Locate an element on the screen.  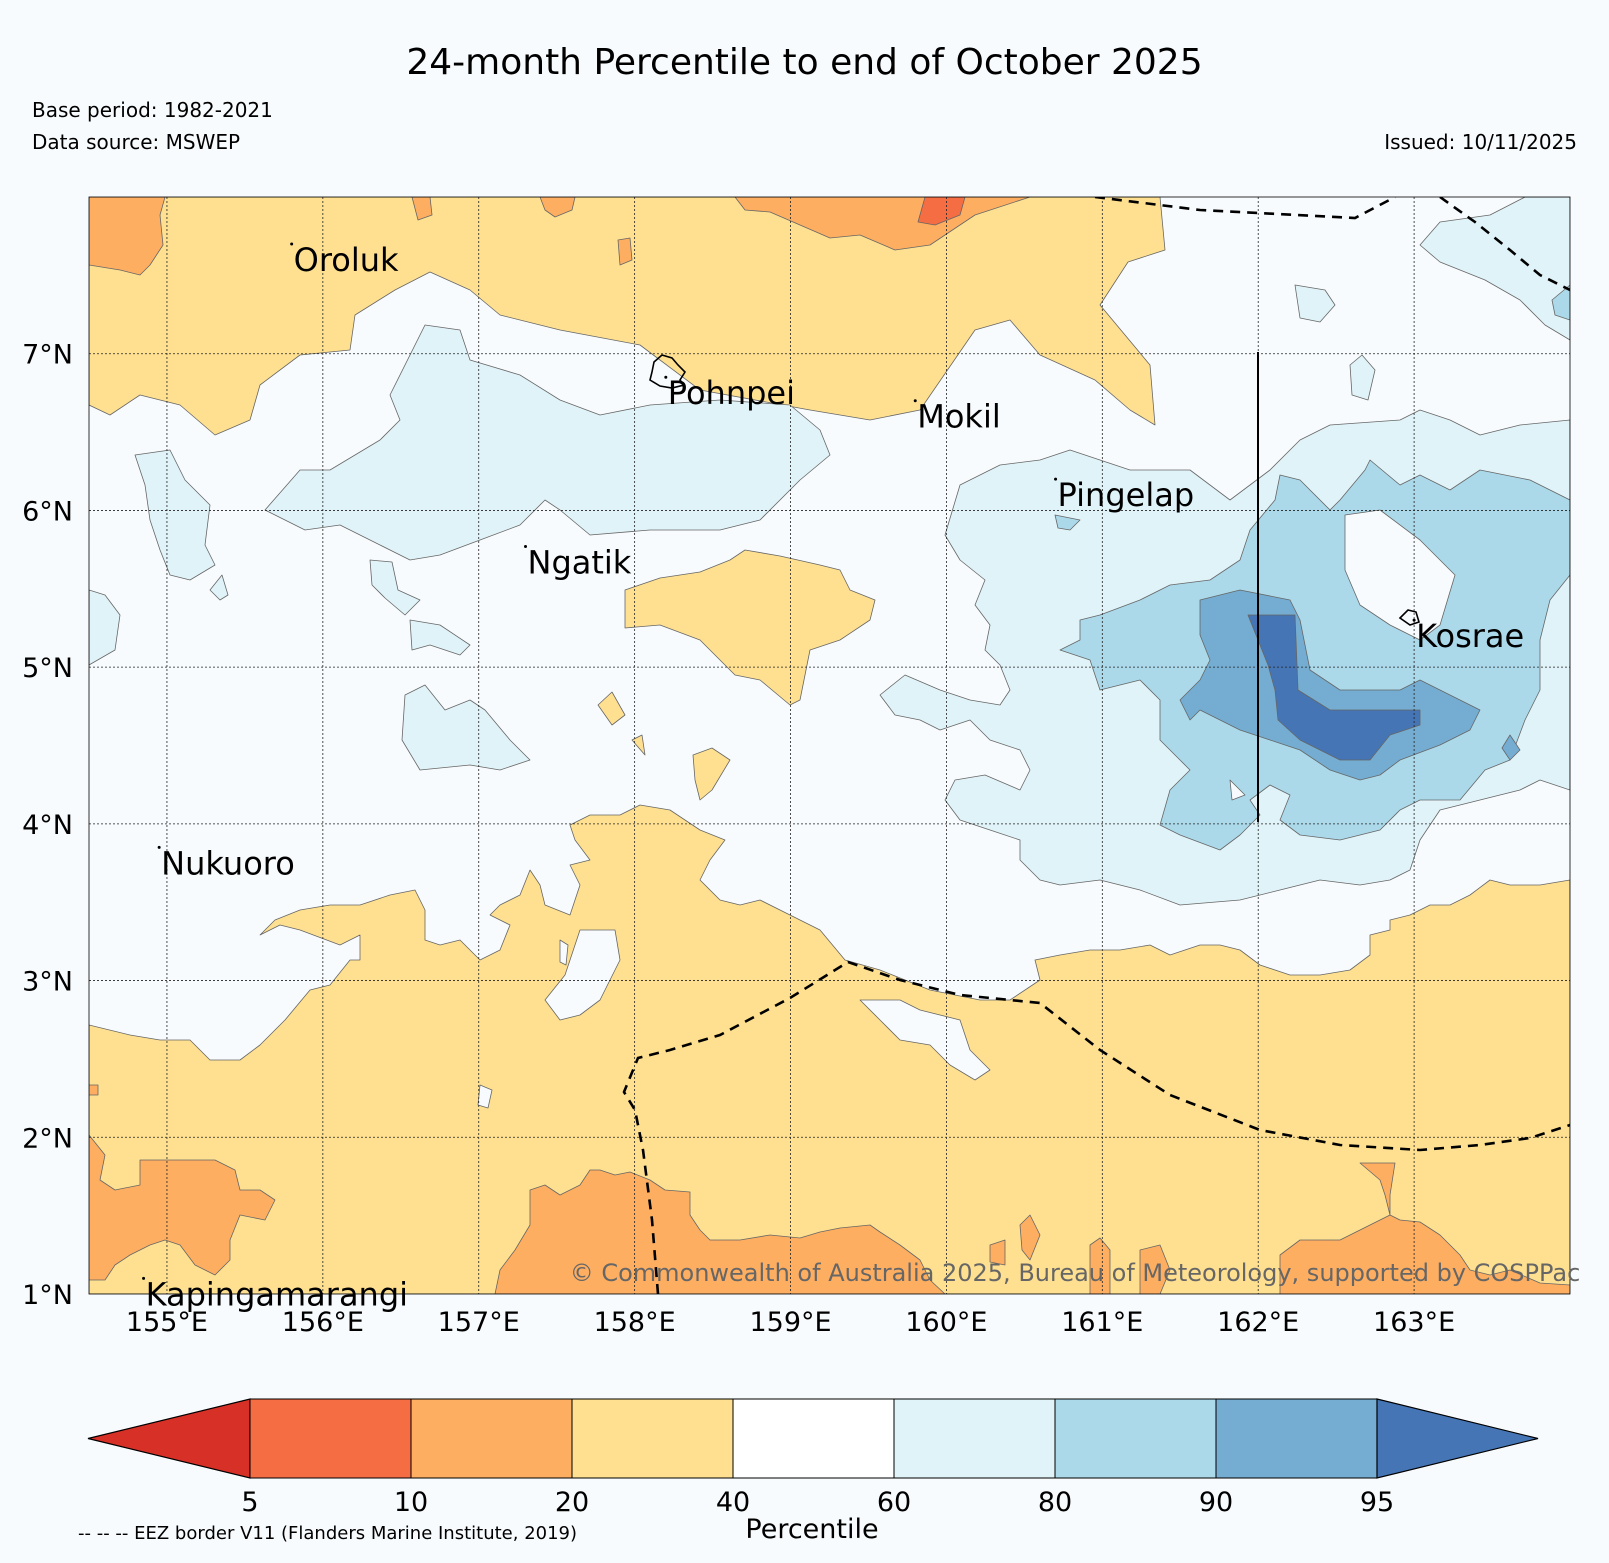
y-tick-label: 4°N is located at coordinates (47, 825).